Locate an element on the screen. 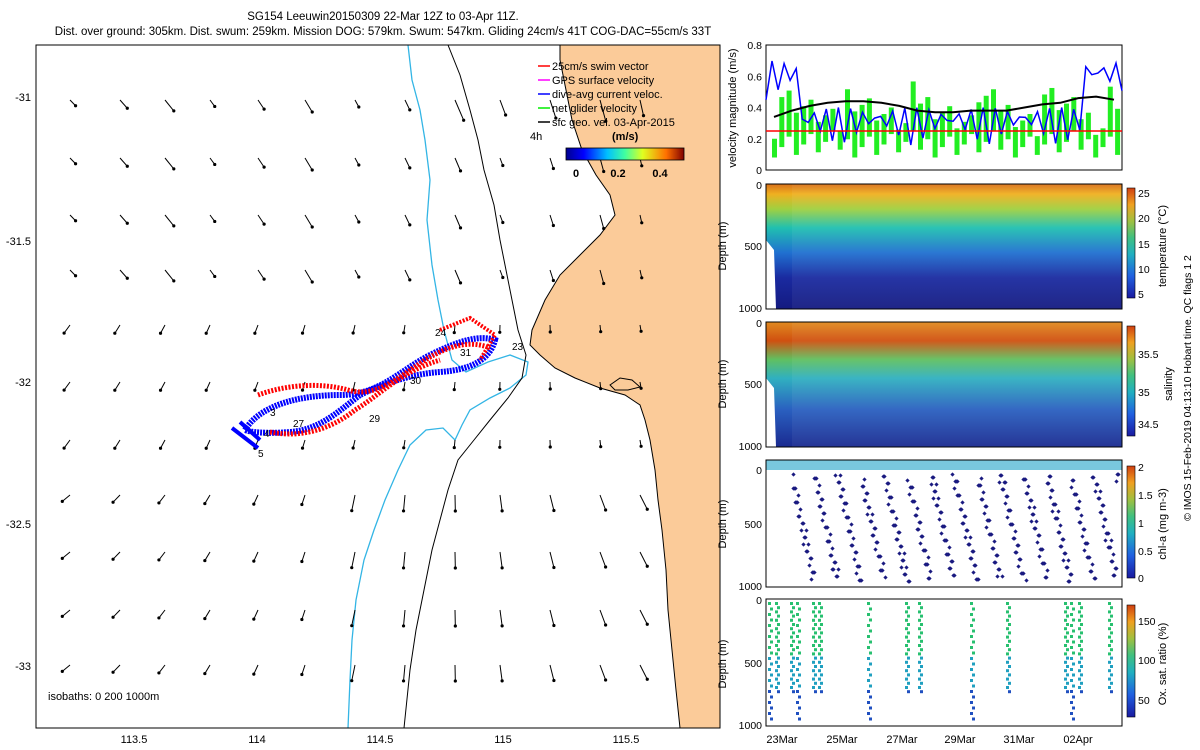 The width and height of the screenshot is (1200, 750). legend-gps-surface: GPS surface velocity is located at coordinates (603, 81).